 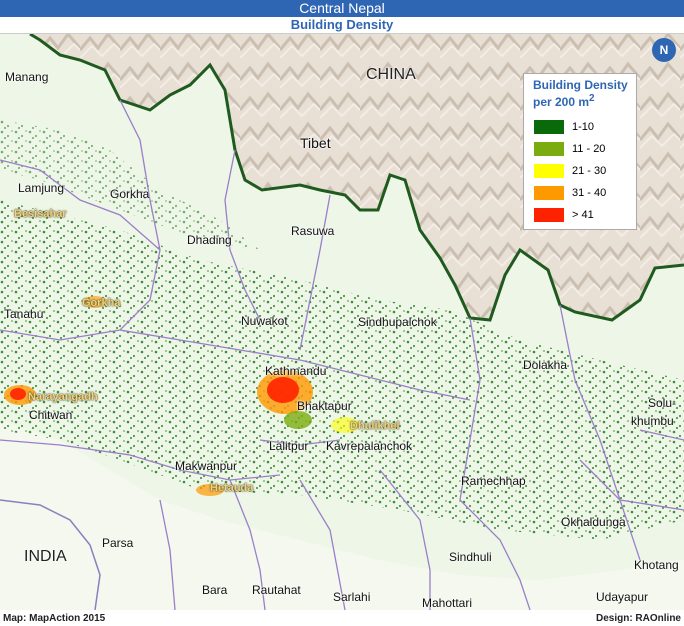 What do you see at coordinates (324, 406) in the screenshot?
I see `label-bhaktapur: Bhaktapur` at bounding box center [324, 406].